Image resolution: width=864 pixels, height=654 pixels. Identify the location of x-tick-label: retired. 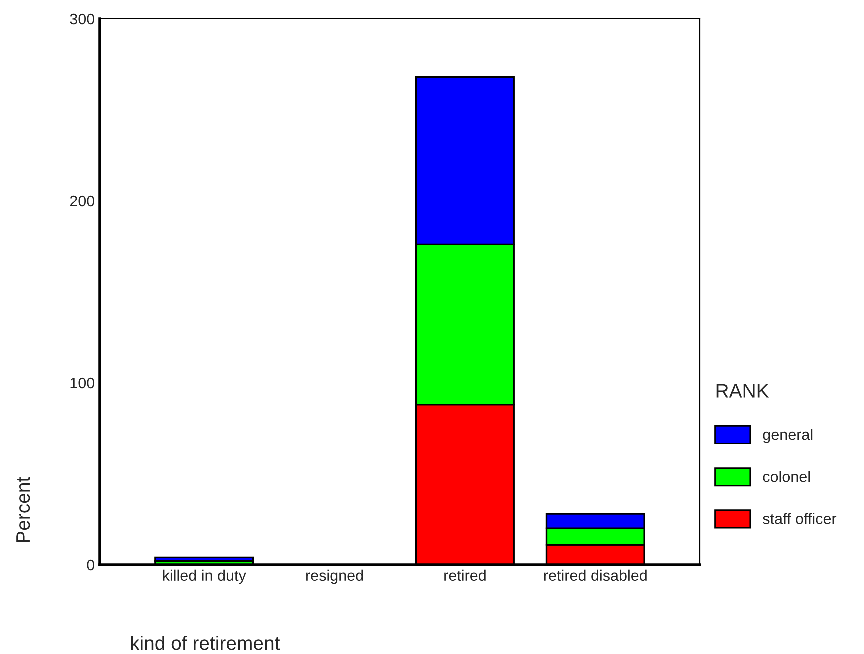
(465, 576).